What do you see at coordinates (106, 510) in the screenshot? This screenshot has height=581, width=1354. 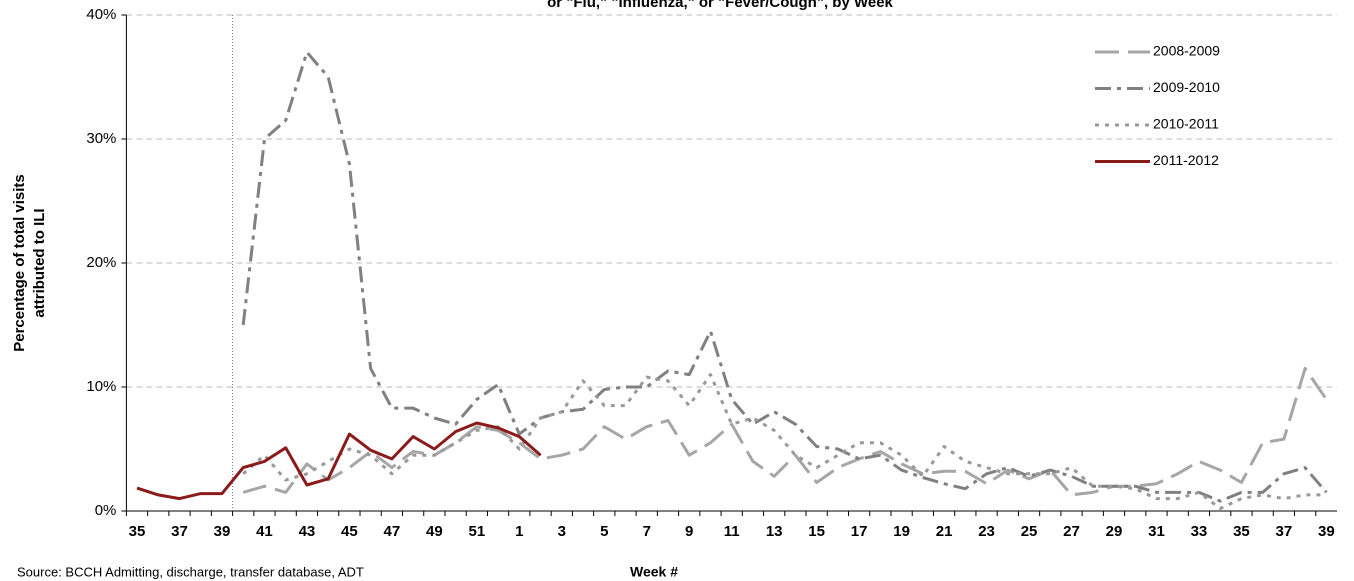 I see `y-tick-label: 0%` at bounding box center [106, 510].